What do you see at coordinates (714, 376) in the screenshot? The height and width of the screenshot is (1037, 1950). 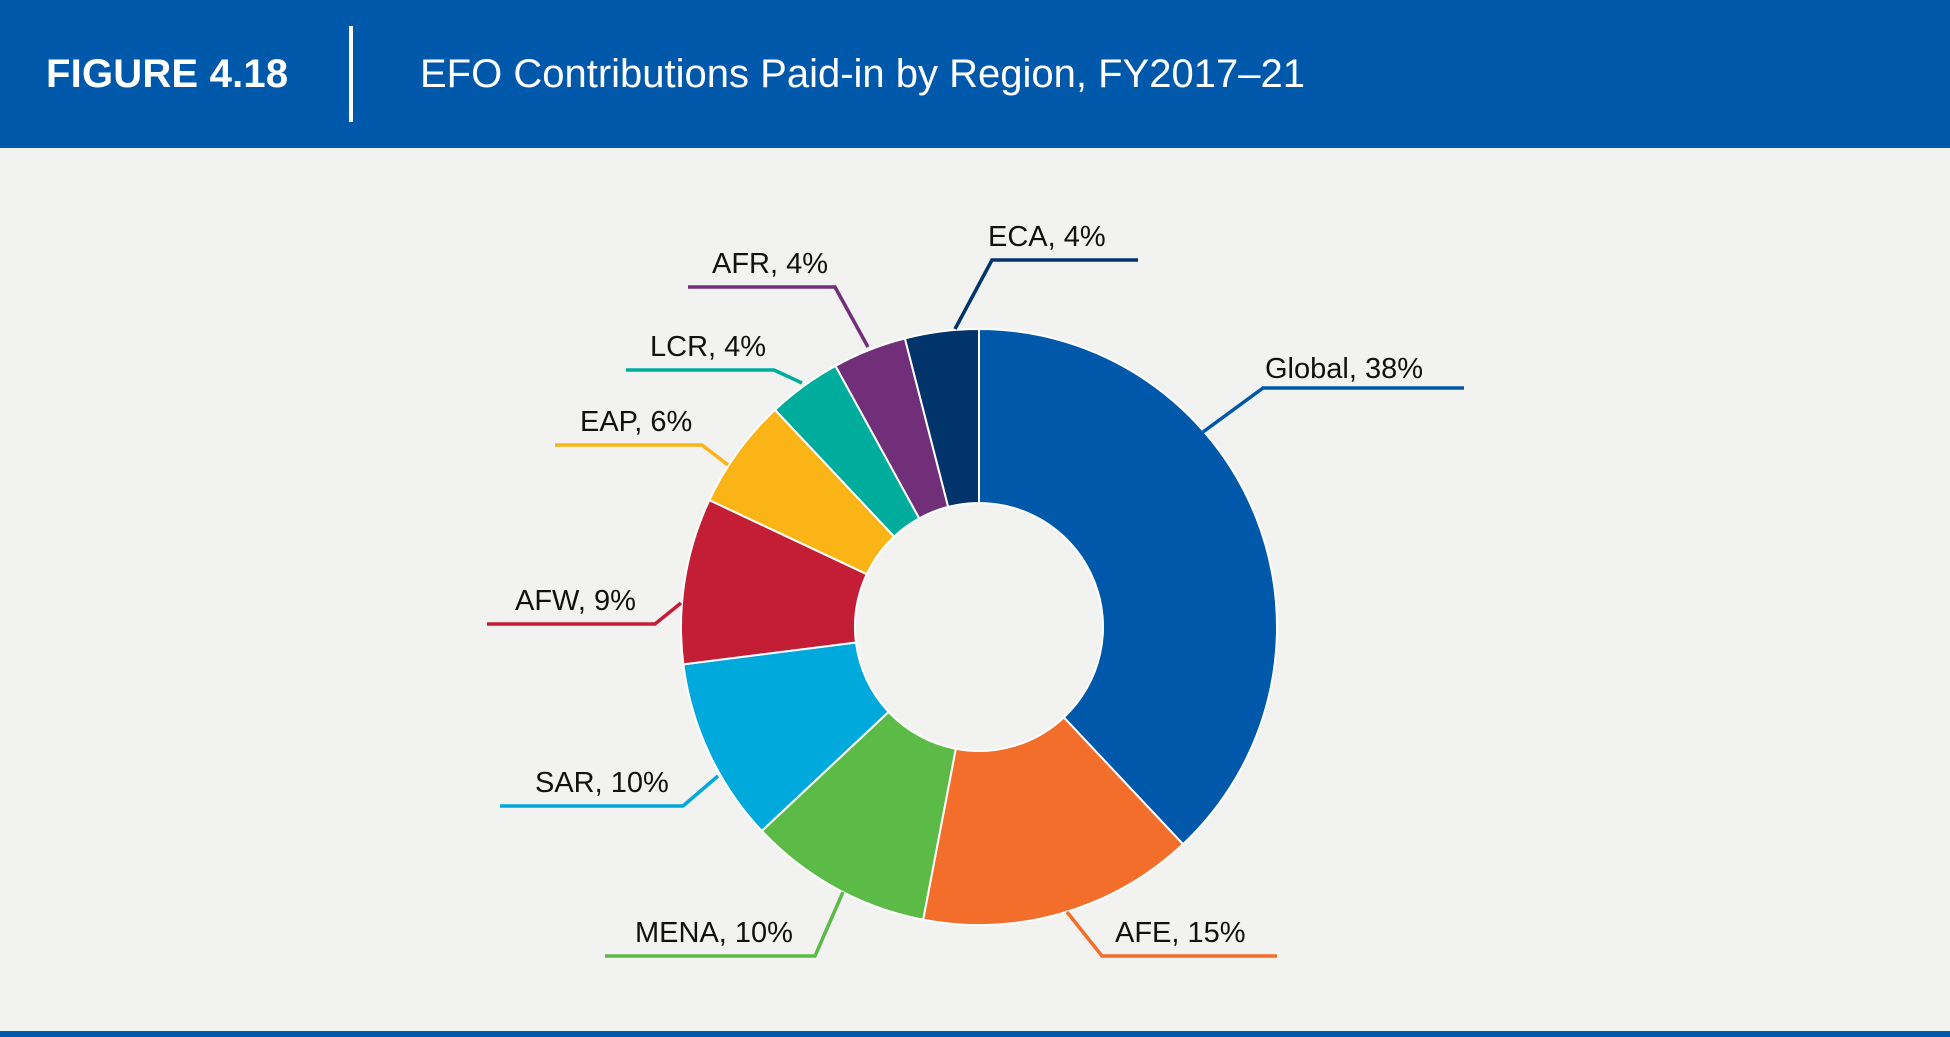 I see `leader-line-lcr` at bounding box center [714, 376].